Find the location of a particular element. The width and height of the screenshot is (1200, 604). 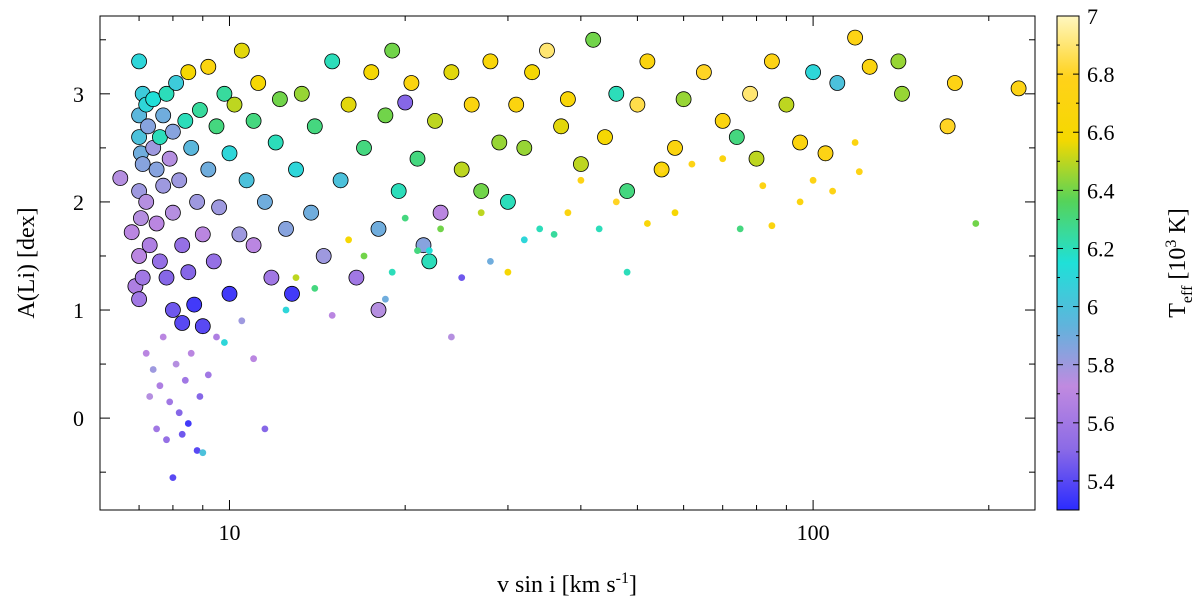

x-axis-label-superscript: -1 is located at coordinates (622, 578).